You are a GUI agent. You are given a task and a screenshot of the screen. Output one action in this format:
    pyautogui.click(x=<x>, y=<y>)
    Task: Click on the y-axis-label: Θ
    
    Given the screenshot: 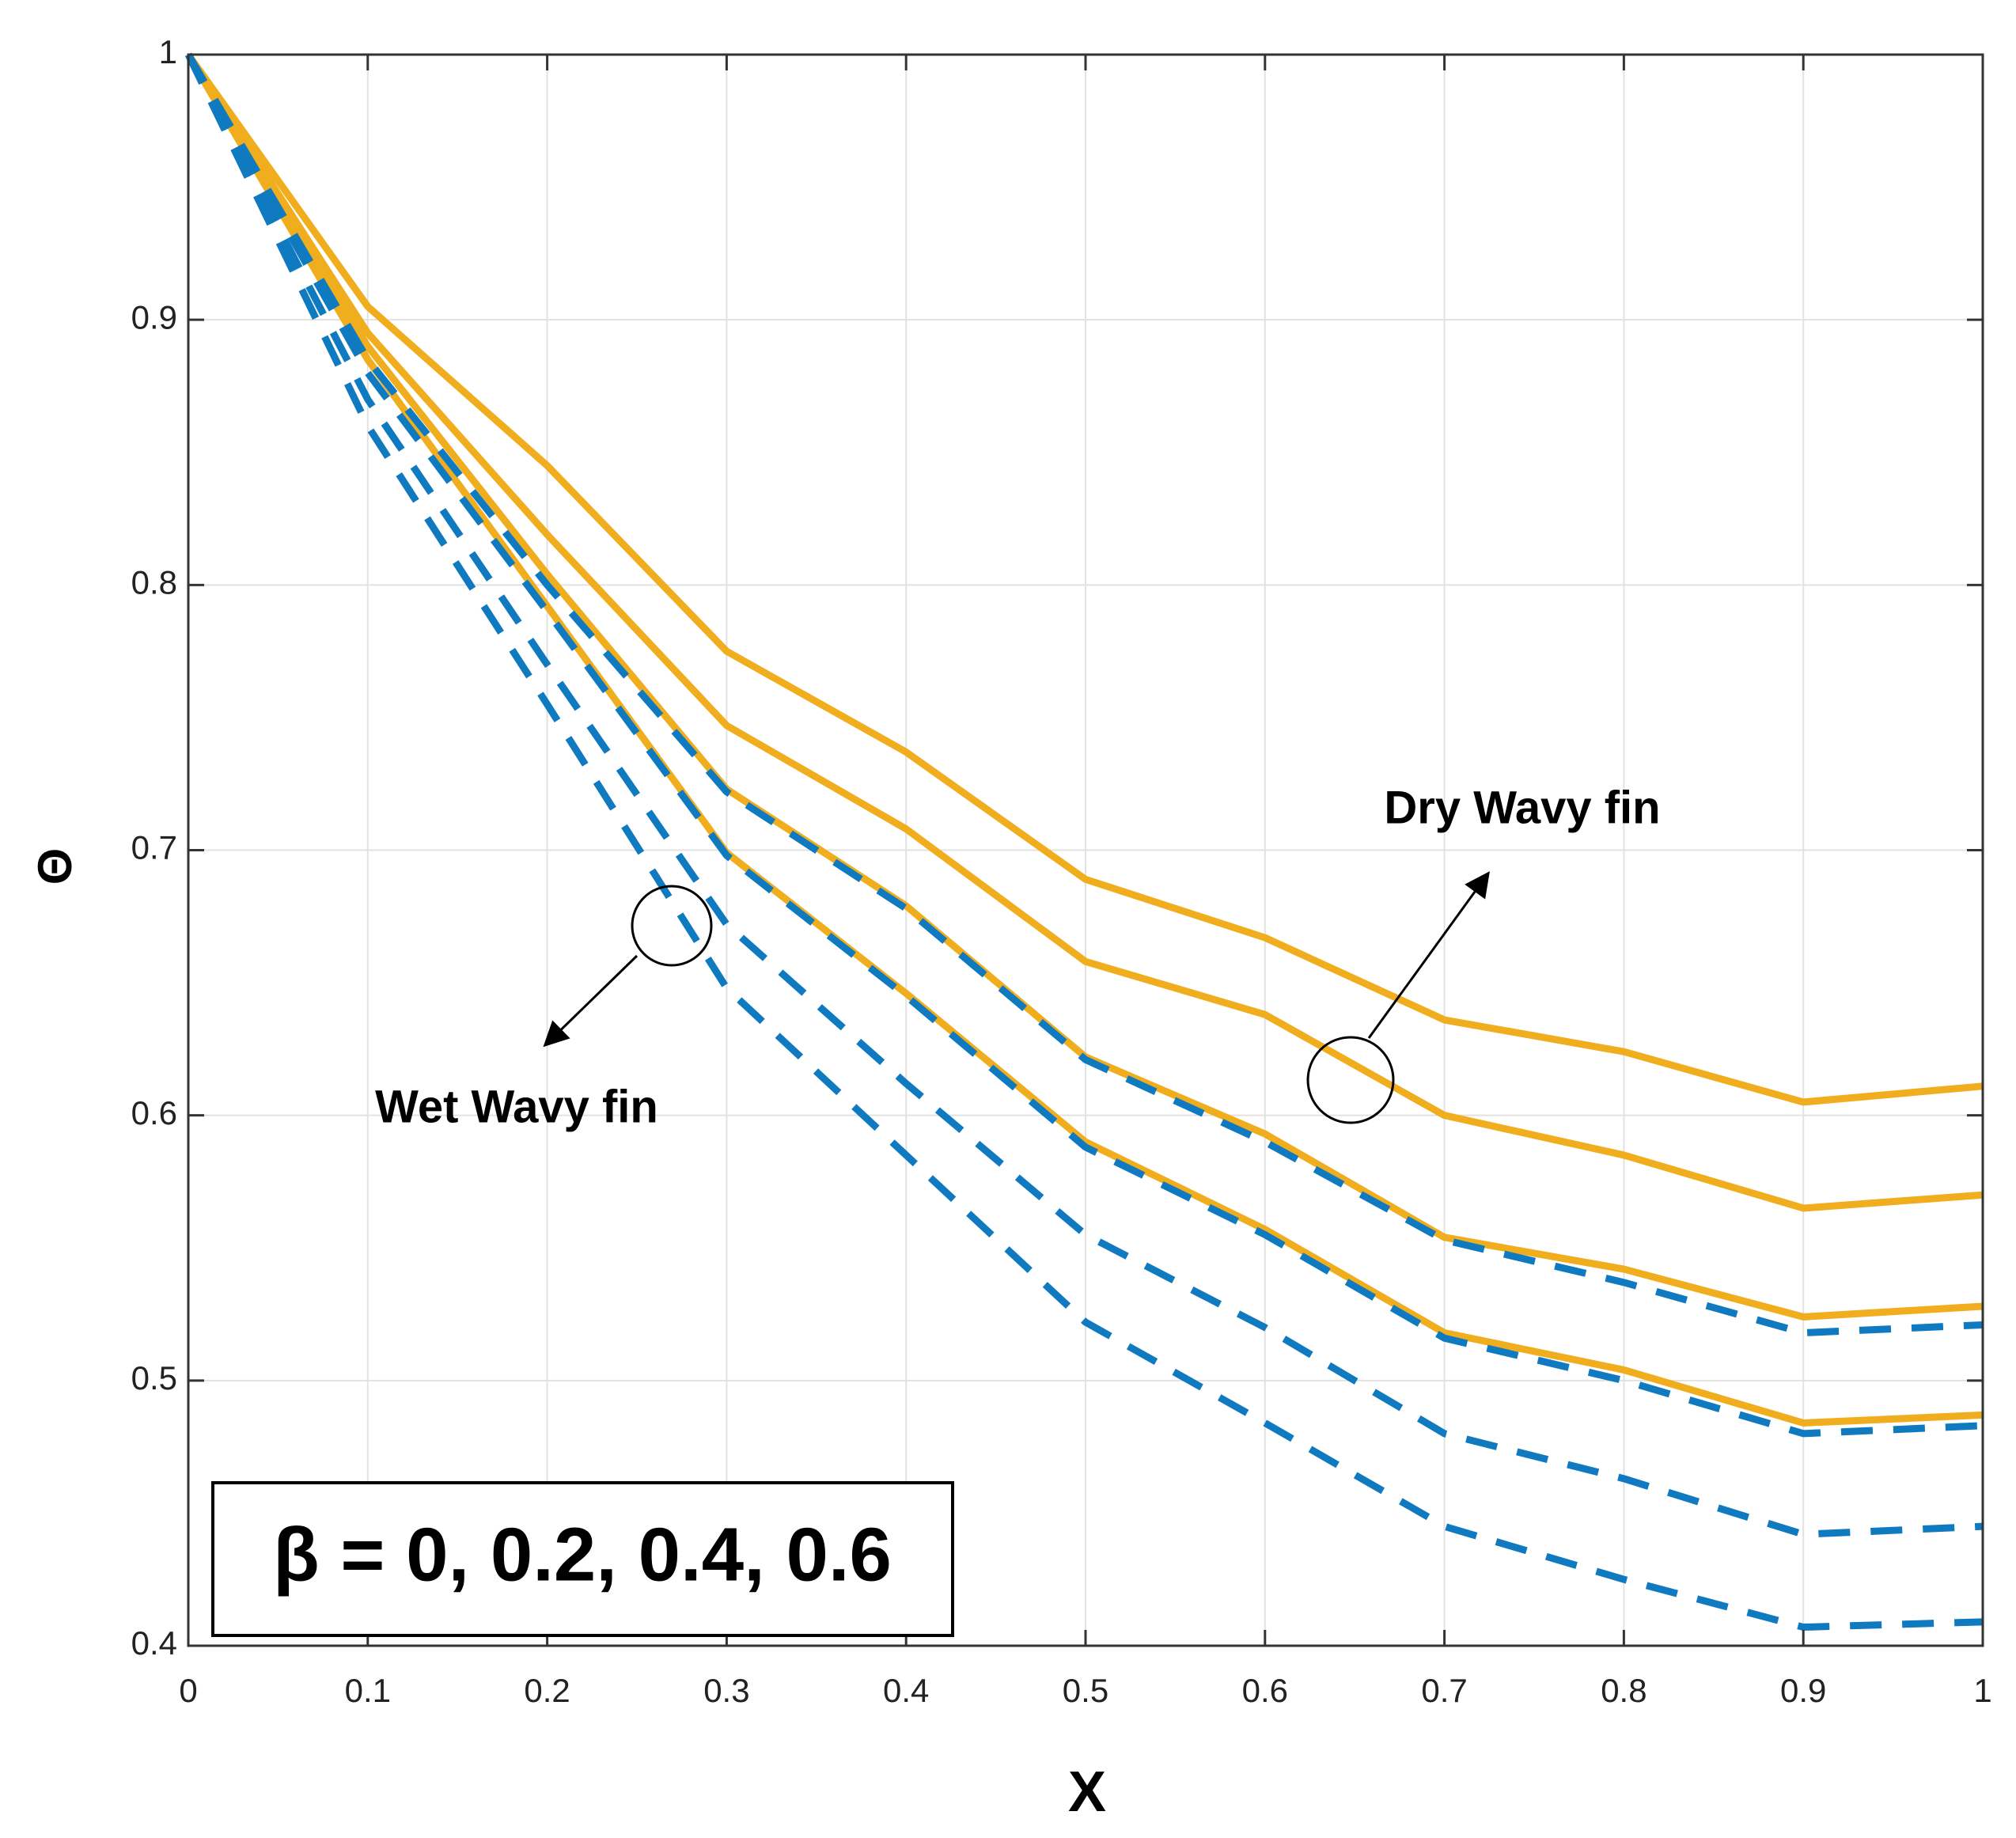 What is the action you would take?
    pyautogui.click(x=54, y=866)
    